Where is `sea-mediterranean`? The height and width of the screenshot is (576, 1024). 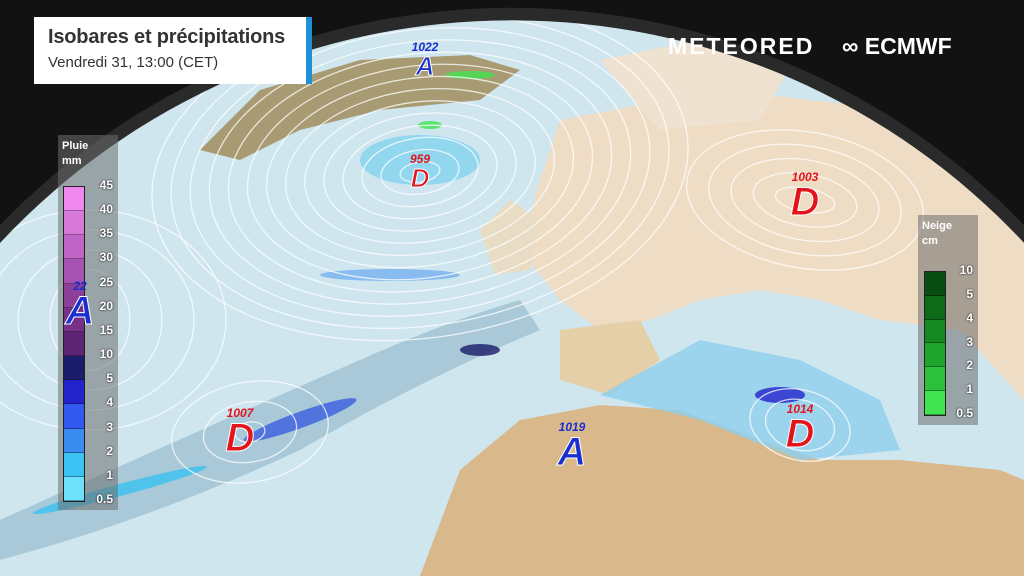 sea-mediterranean is located at coordinates (750, 400).